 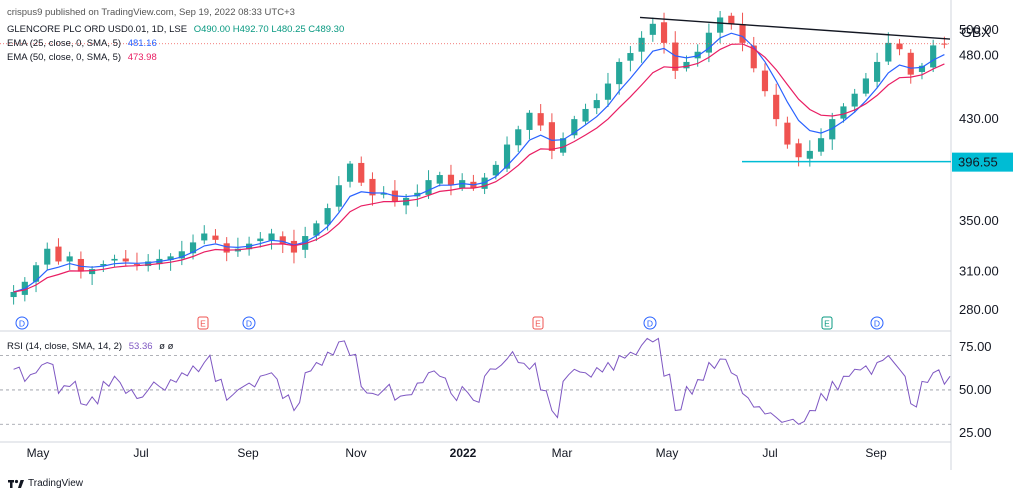 What do you see at coordinates (562, 453) in the screenshot?
I see `time-tick-label: Mar` at bounding box center [562, 453].